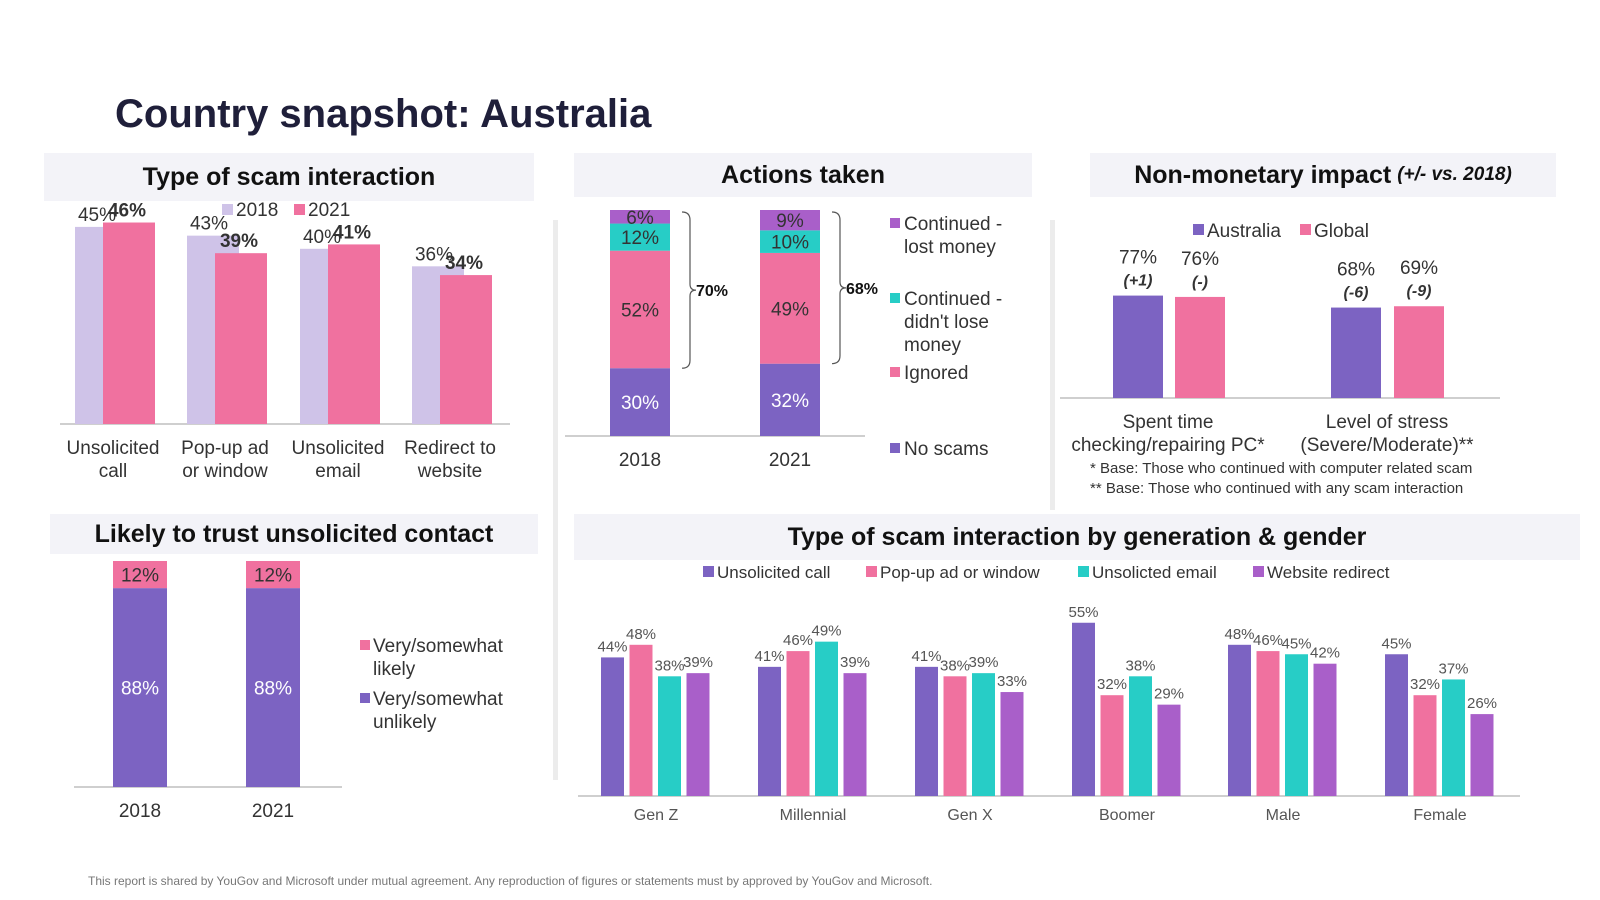  Describe the element at coordinates (450, 448) in the screenshot. I see `scam-type-category-label: Redirect to` at that location.